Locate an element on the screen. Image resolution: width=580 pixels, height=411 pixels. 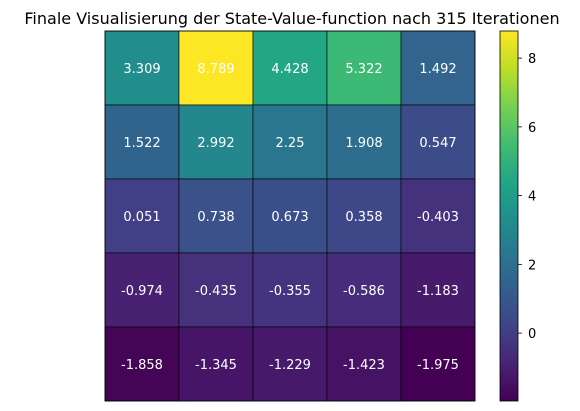
cell-value-label-r1-c4: 0.547 is located at coordinates (437, 143).